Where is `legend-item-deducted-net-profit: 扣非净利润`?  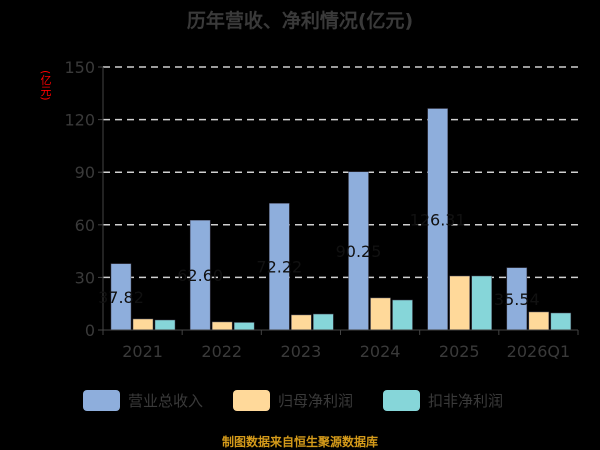 legend-item-deducted-net-profit: 扣非净利润 is located at coordinates (443, 400).